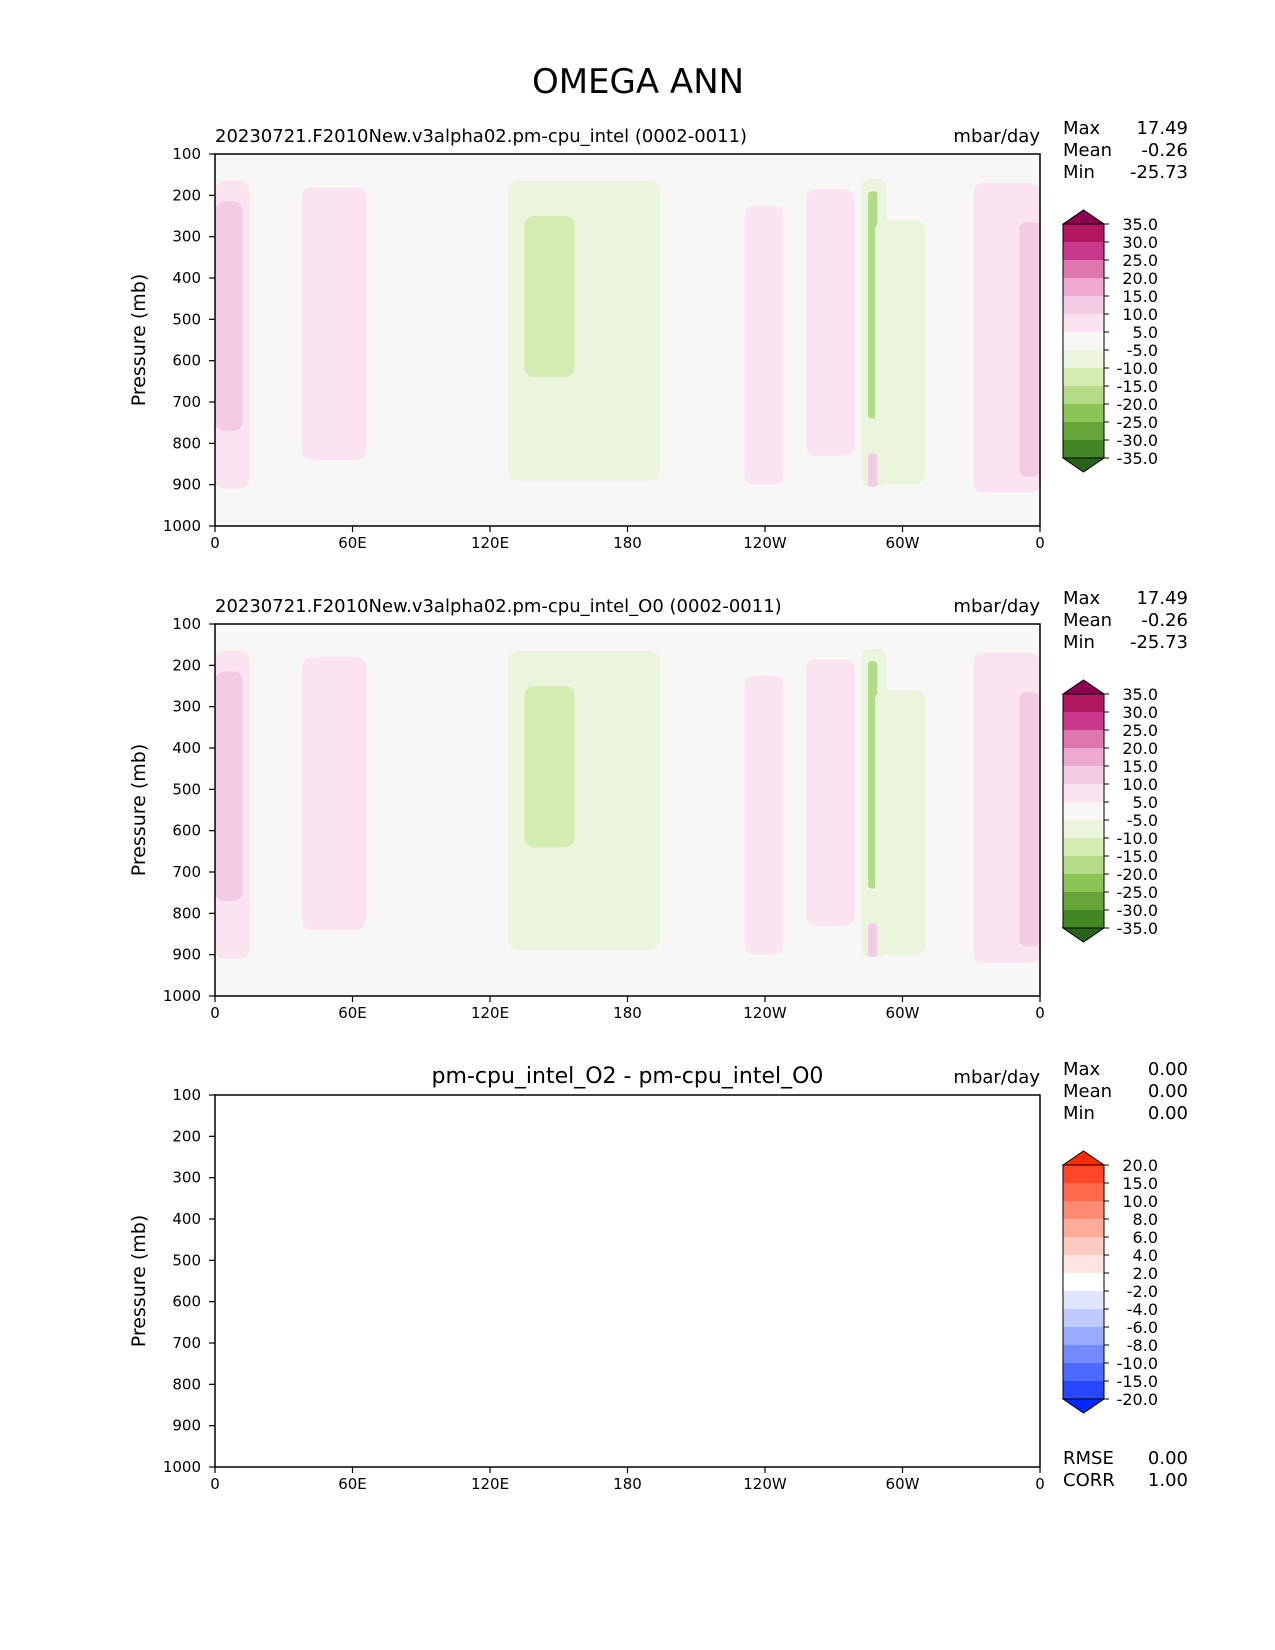  Describe the element at coordinates (1162, 598) in the screenshot. I see `stat-value-max: 17.49` at that location.